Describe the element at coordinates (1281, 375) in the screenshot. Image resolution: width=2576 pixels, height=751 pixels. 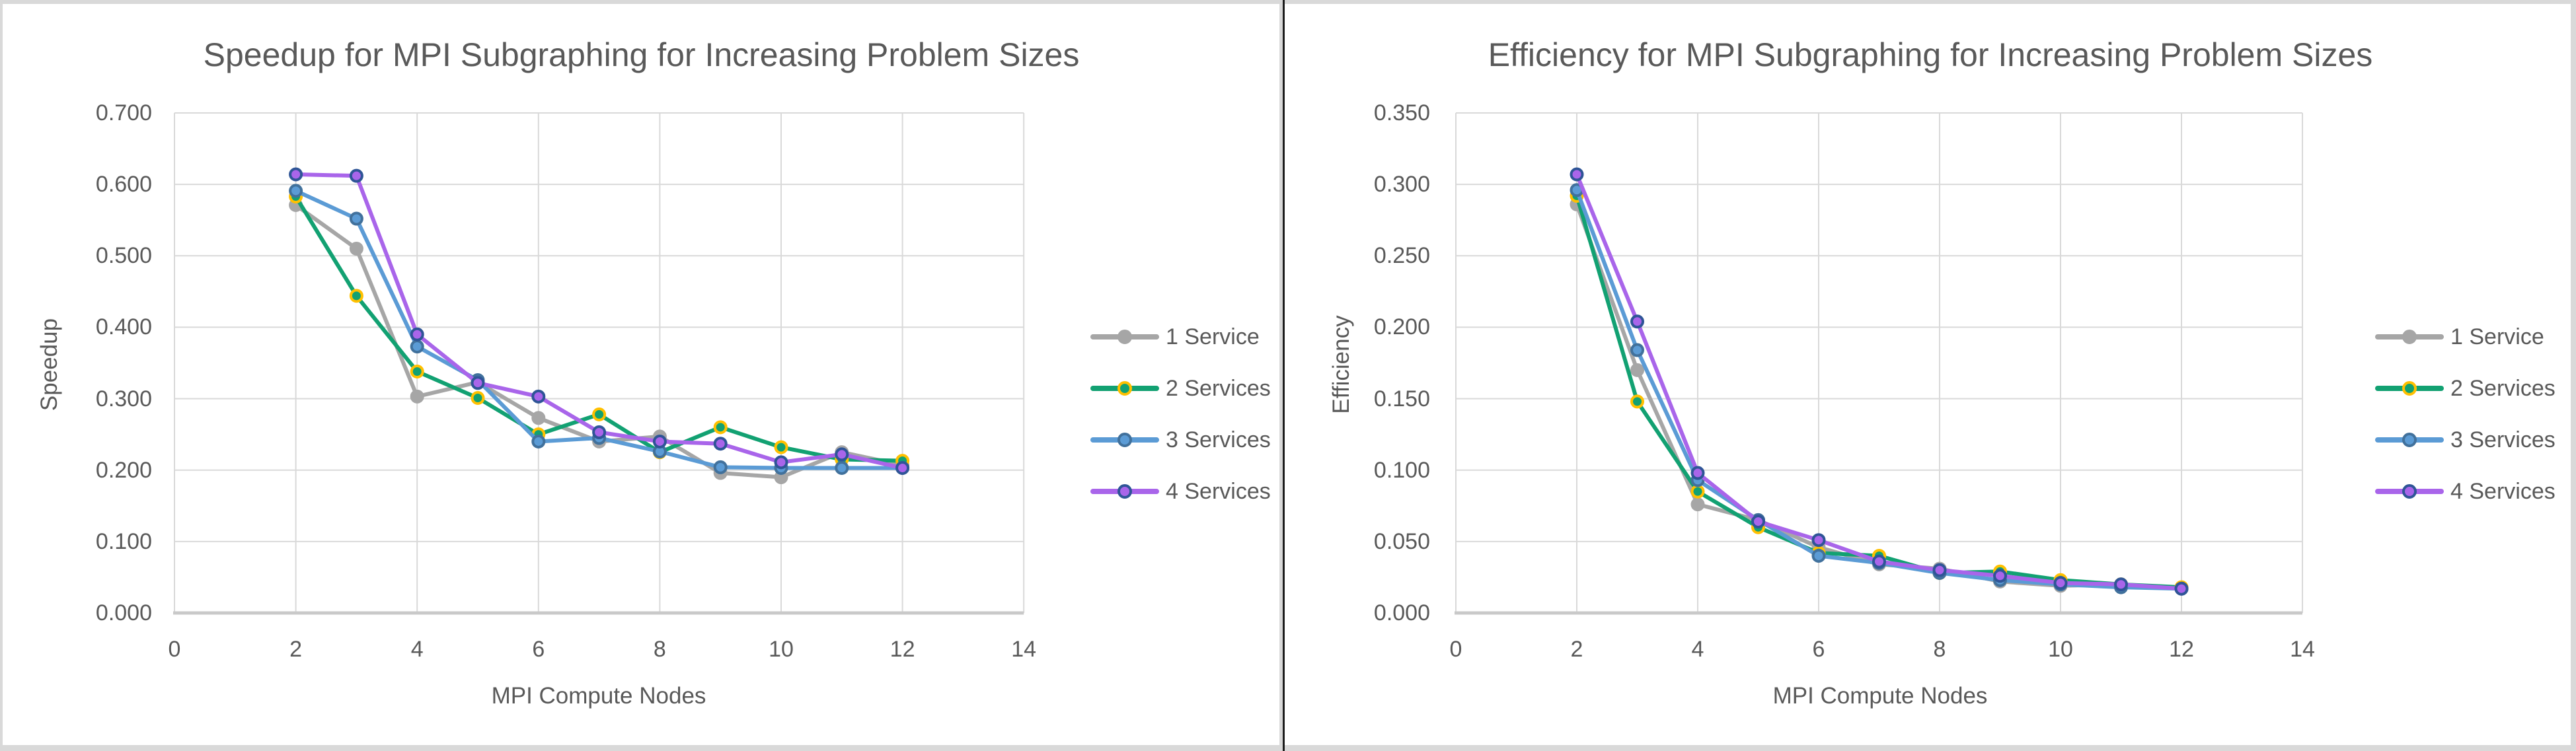
I see `panel-divider-gray` at that location.